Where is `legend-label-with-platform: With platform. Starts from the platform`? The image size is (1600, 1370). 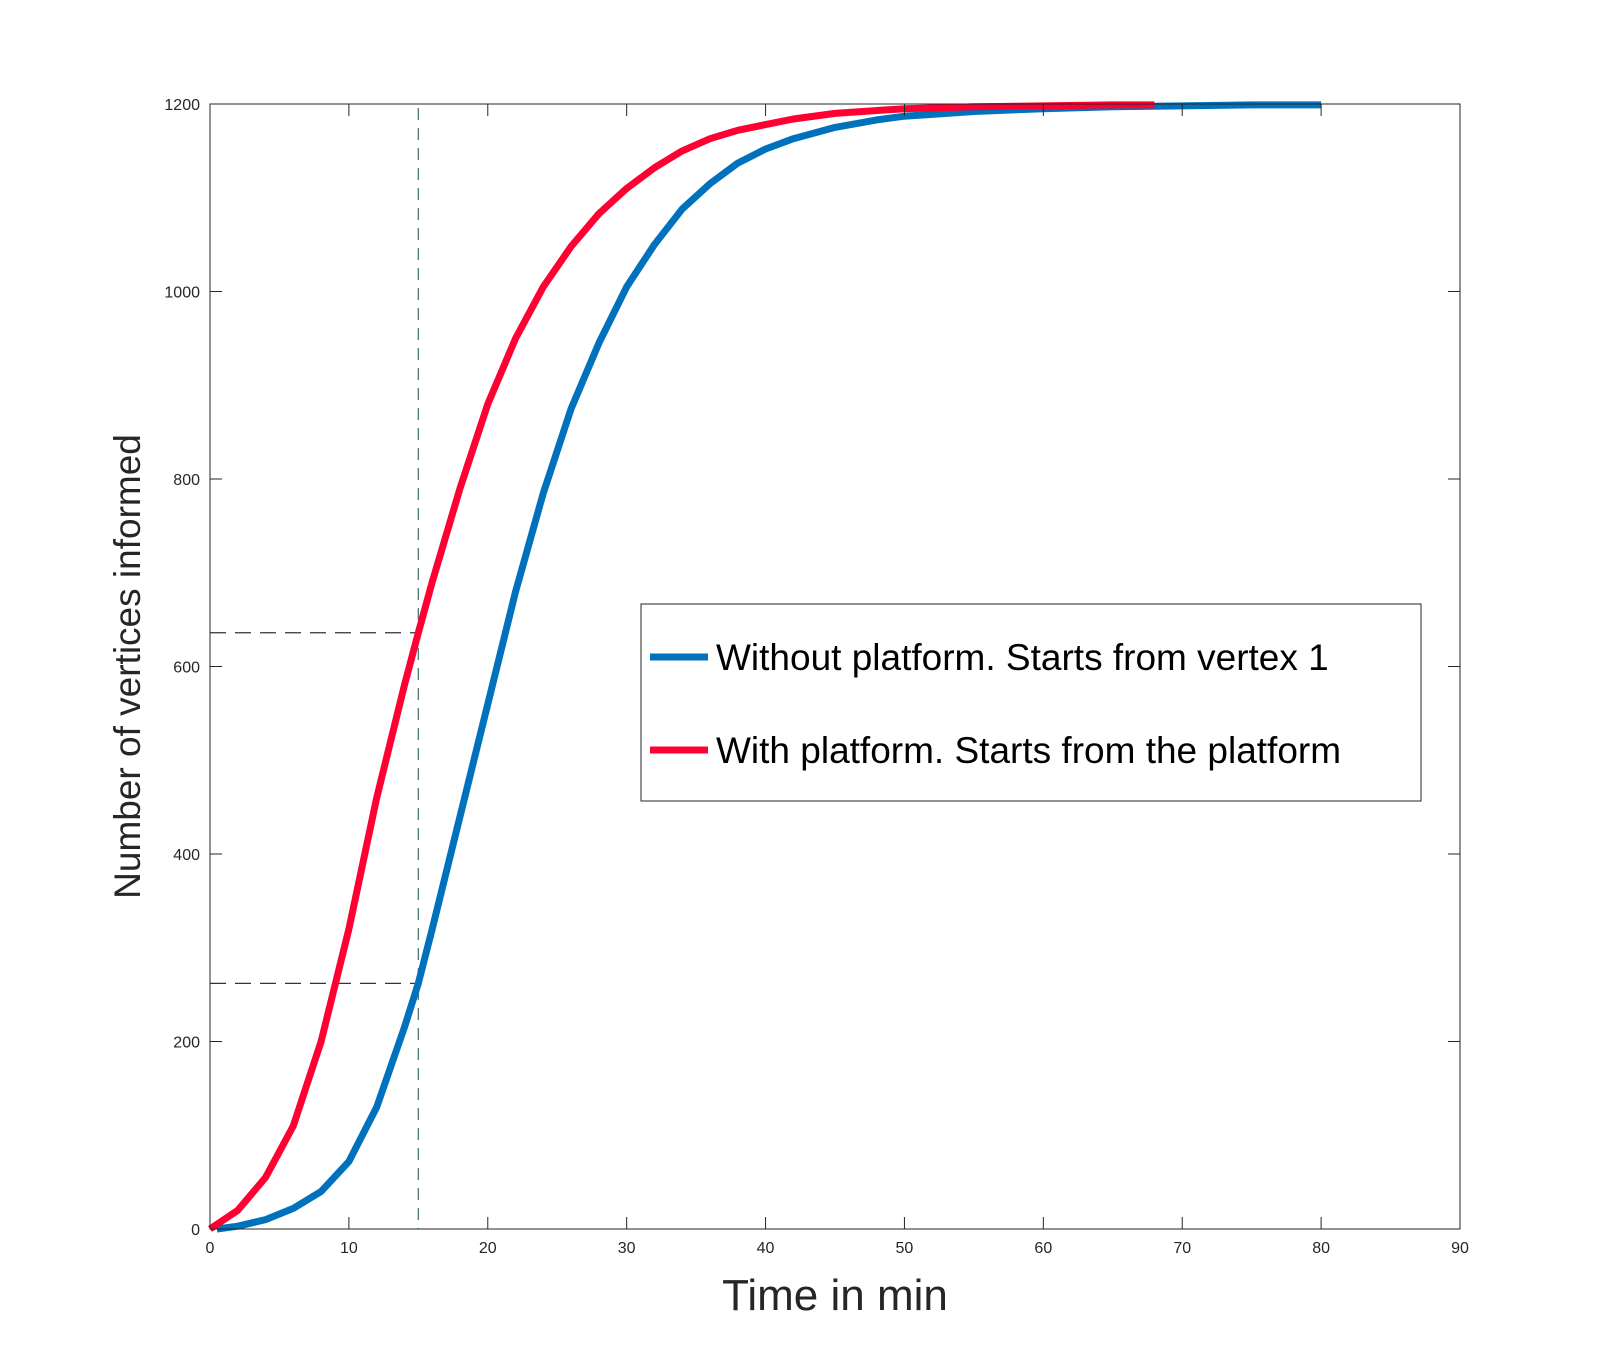
legend-label-with-platform: With platform. Starts from the platform is located at coordinates (1028, 750).